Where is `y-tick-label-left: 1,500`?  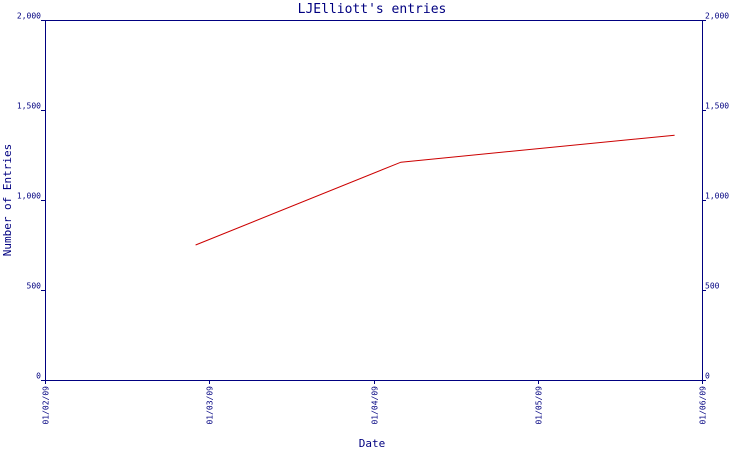 y-tick-label-left: 1,500 is located at coordinates (29, 106).